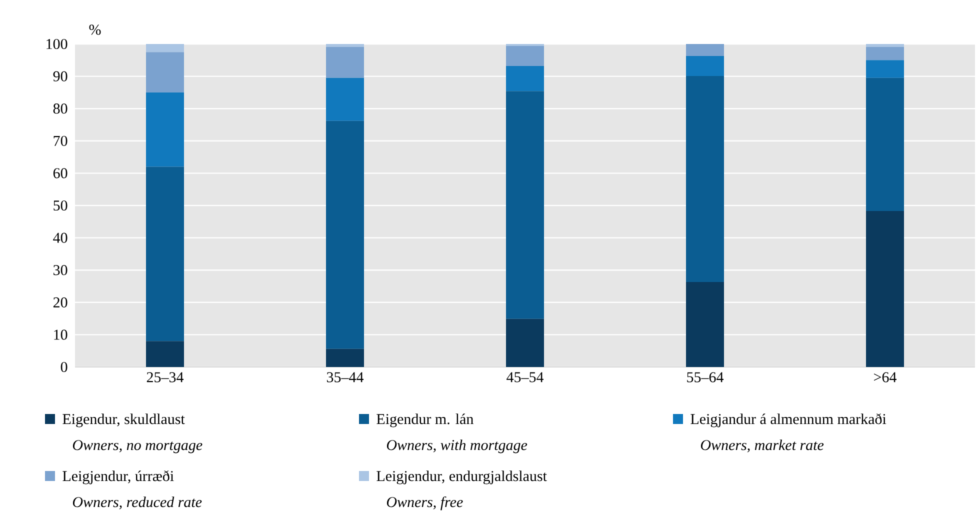 Image resolution: width=979 pixels, height=523 pixels. I want to click on x-tick-label: 25–34, so click(165, 377).